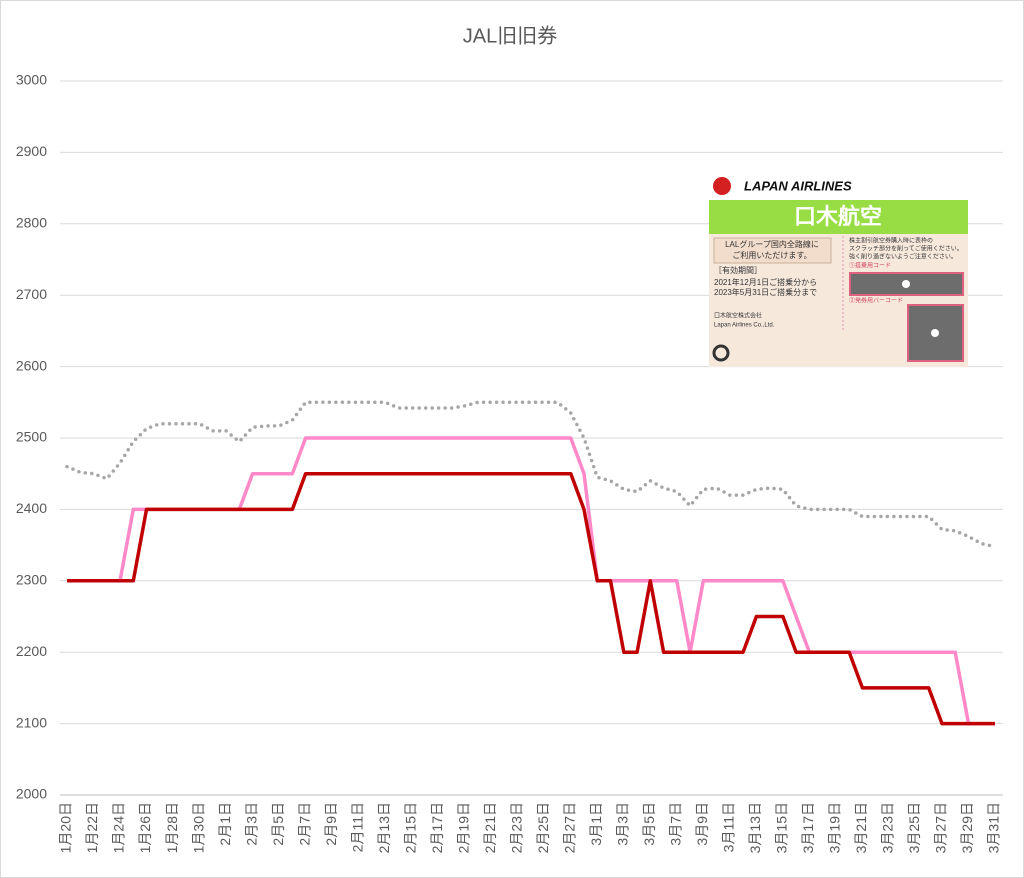 The width and height of the screenshot is (1024, 878). Describe the element at coordinates (490, 827) in the screenshot. I see `x-tick-label: 2月21日` at that location.